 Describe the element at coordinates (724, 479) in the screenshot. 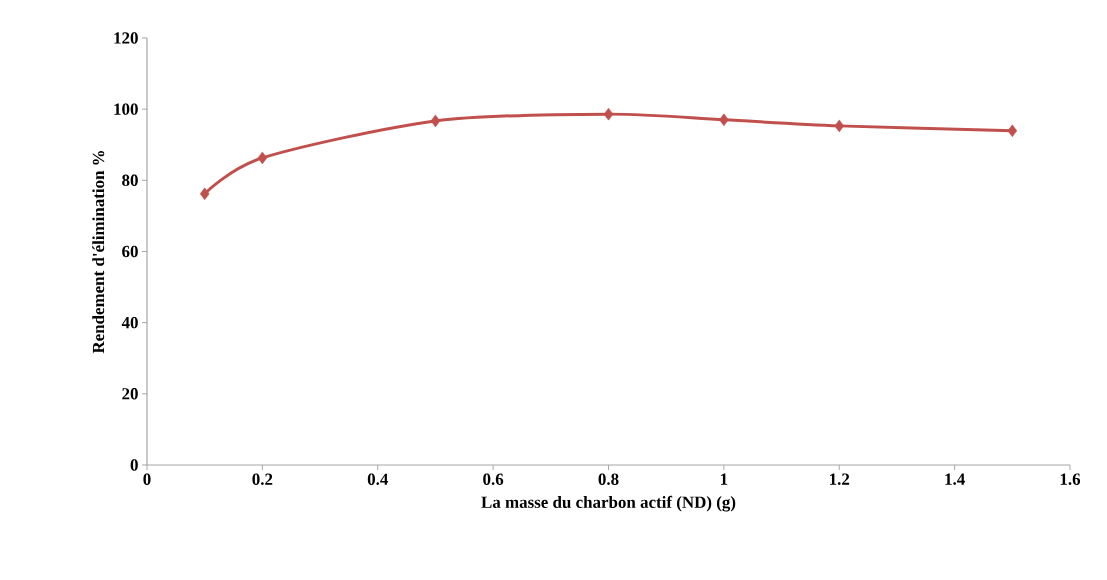

I see `x-tick-label: 1` at that location.